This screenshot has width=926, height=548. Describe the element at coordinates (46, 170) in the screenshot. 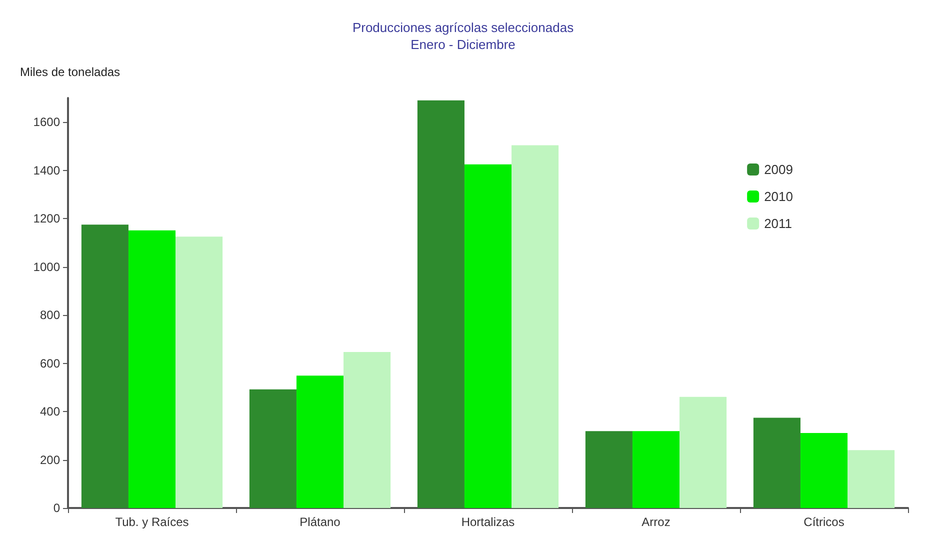

I see `y-tick-label: 1400` at that location.